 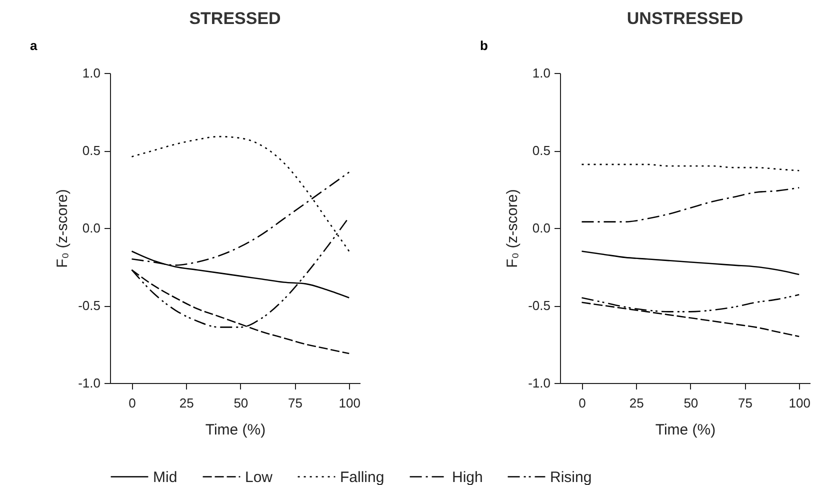 I want to click on legend-label: Rising, so click(x=571, y=476).